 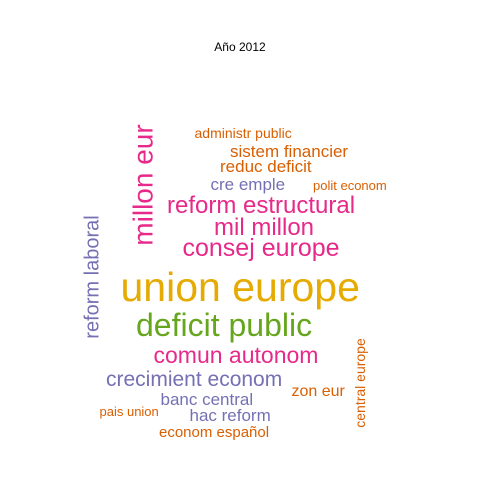 What do you see at coordinates (224, 325) in the screenshot?
I see `word-deficit-public: deficit public` at bounding box center [224, 325].